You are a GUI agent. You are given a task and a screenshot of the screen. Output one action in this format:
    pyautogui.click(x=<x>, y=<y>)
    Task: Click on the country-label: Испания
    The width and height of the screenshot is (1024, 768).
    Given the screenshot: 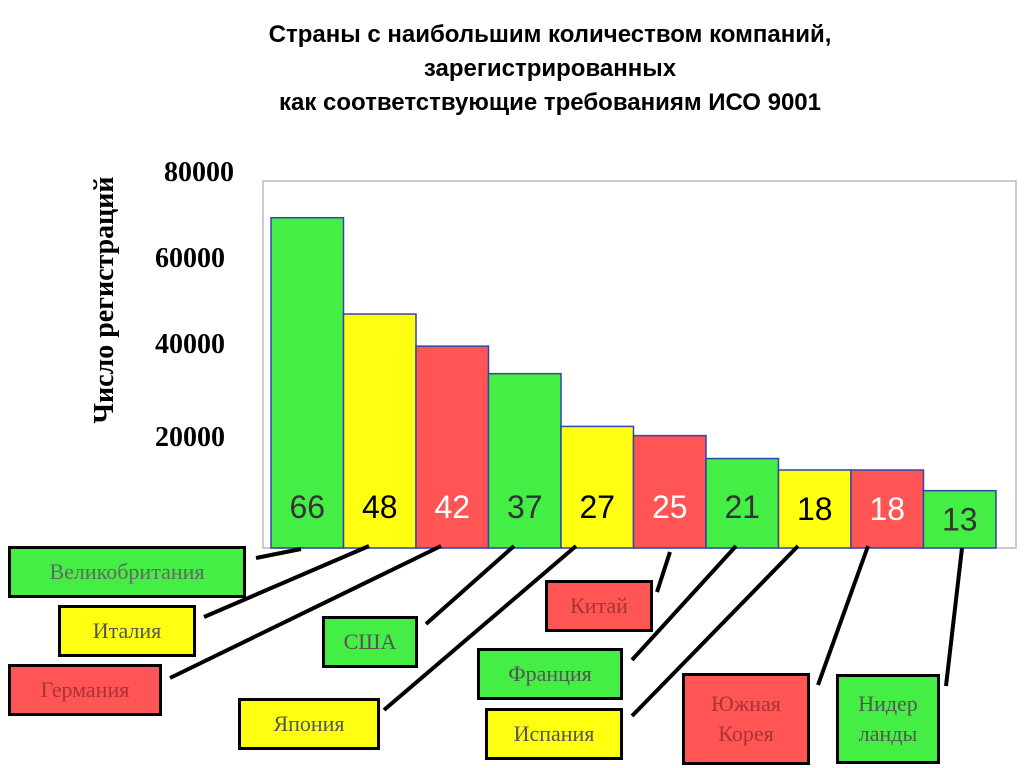 What is the action you would take?
    pyautogui.click(x=554, y=733)
    